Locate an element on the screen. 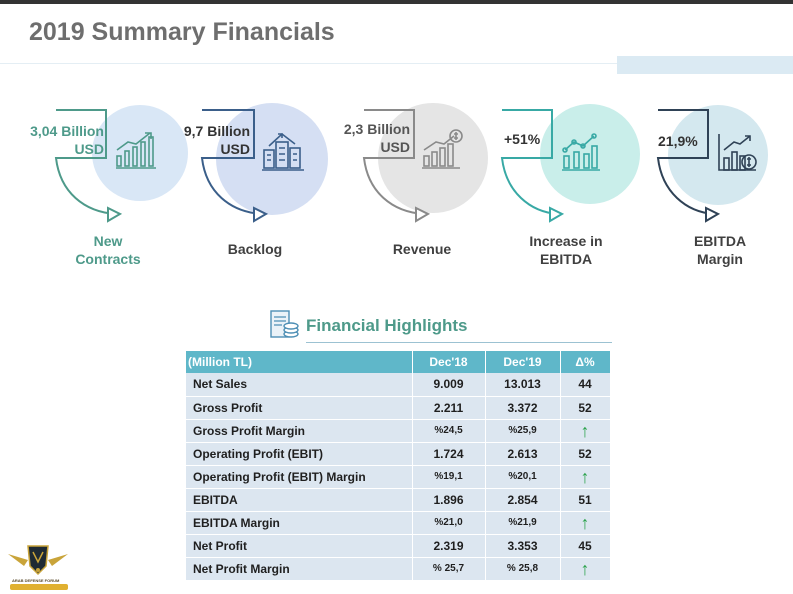 The width and height of the screenshot is (793, 594). buildings-arrows-icon is located at coordinates (283, 151).